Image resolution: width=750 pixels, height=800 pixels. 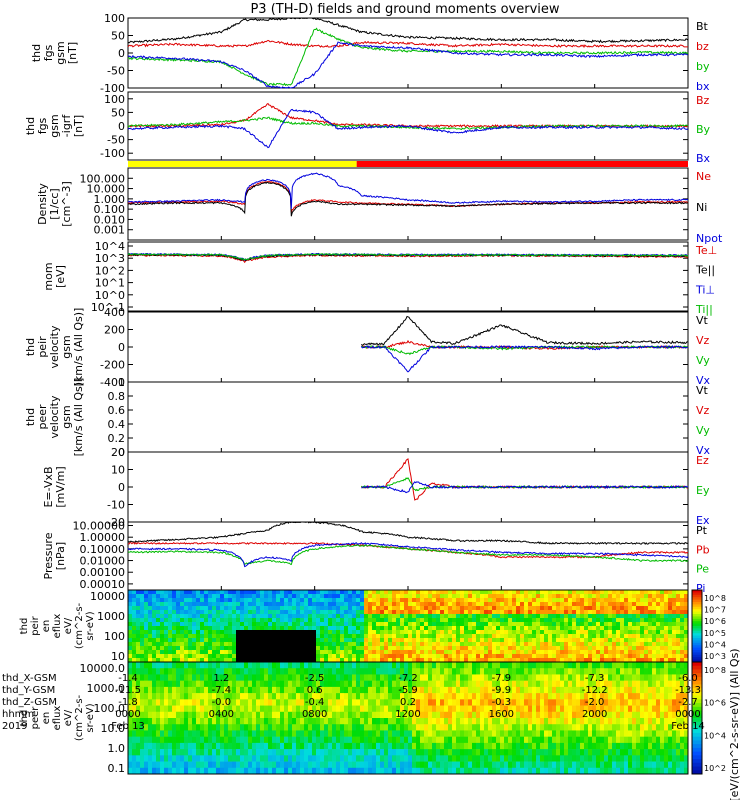 I want to click on series-line-Ey, so click(x=525, y=484).